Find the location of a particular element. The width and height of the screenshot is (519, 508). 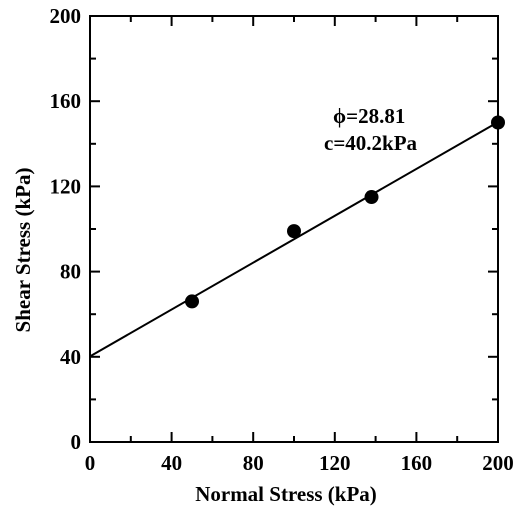

y-tick-label: 120 is located at coordinates (66, 186).